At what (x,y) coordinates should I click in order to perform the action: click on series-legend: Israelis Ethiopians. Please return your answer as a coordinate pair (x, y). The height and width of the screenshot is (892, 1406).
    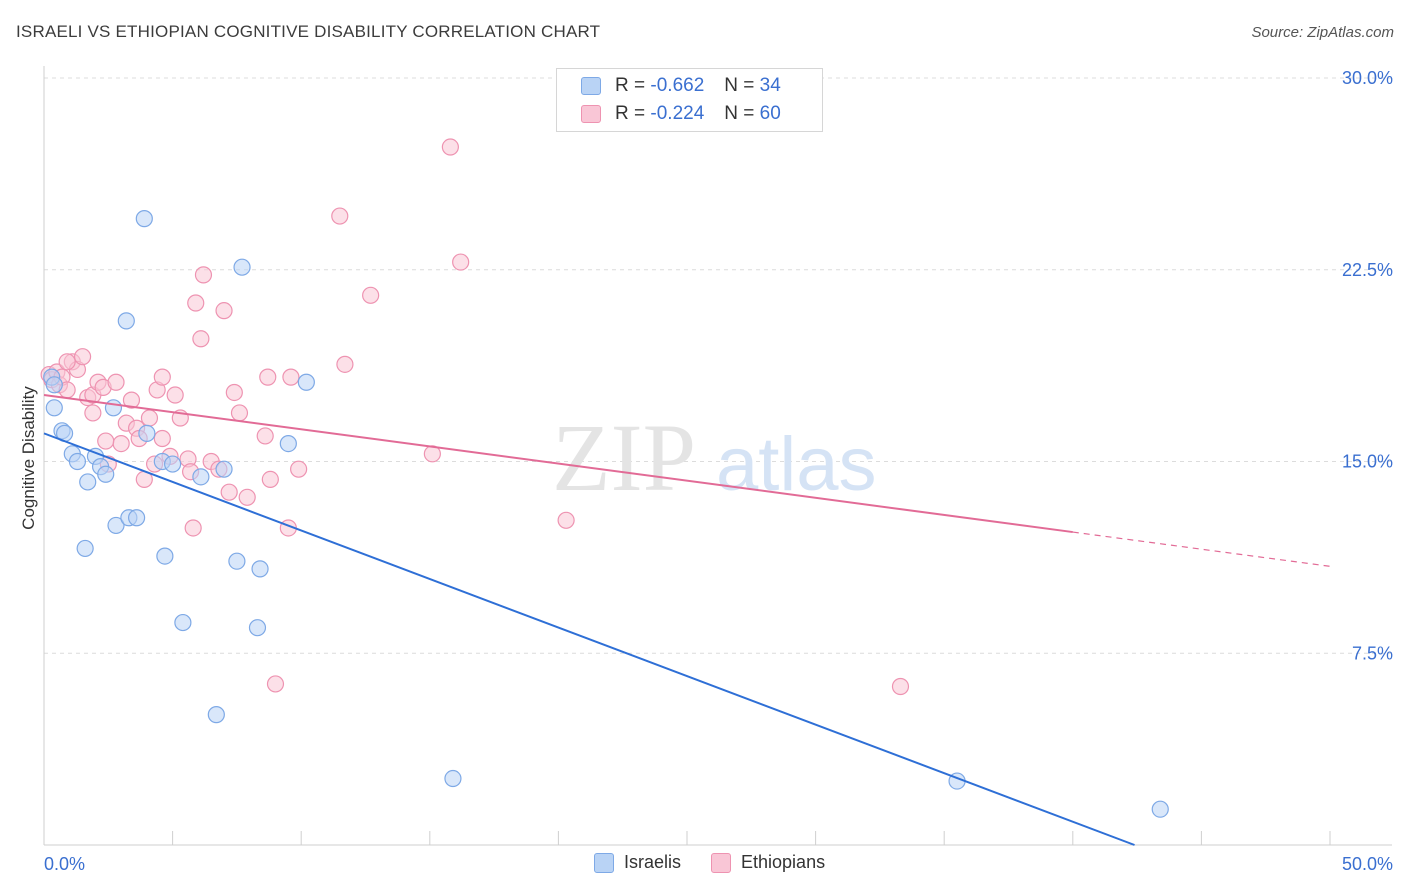
    Looking at the image, I should click on (709, 862).